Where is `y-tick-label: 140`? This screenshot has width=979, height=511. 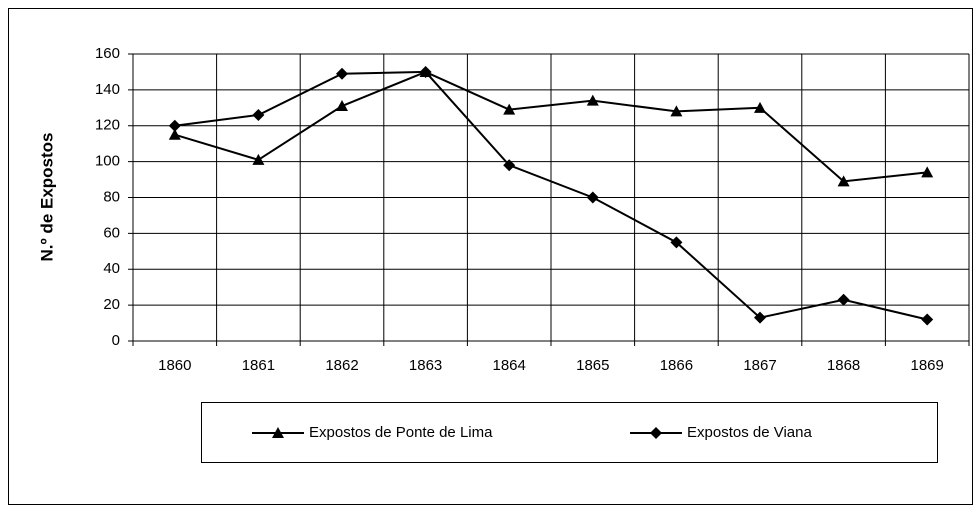 y-tick-label: 140 is located at coordinates (107, 89).